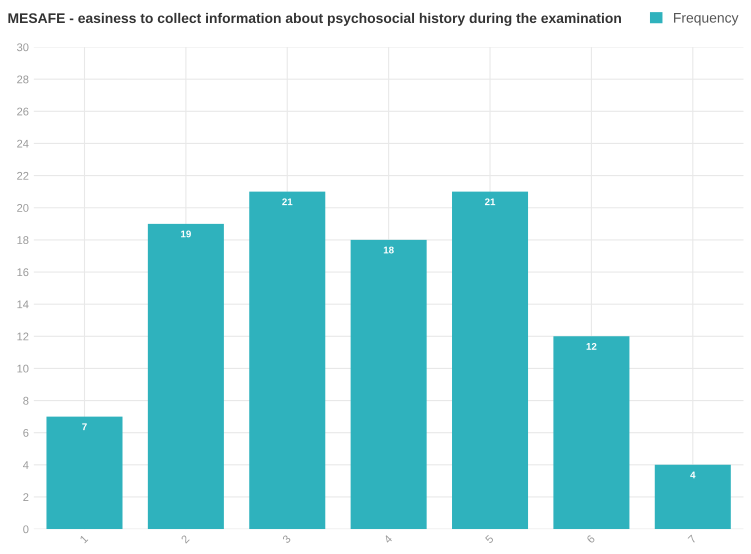  What do you see at coordinates (591, 346) in the screenshot?
I see `data-label: 12` at bounding box center [591, 346].